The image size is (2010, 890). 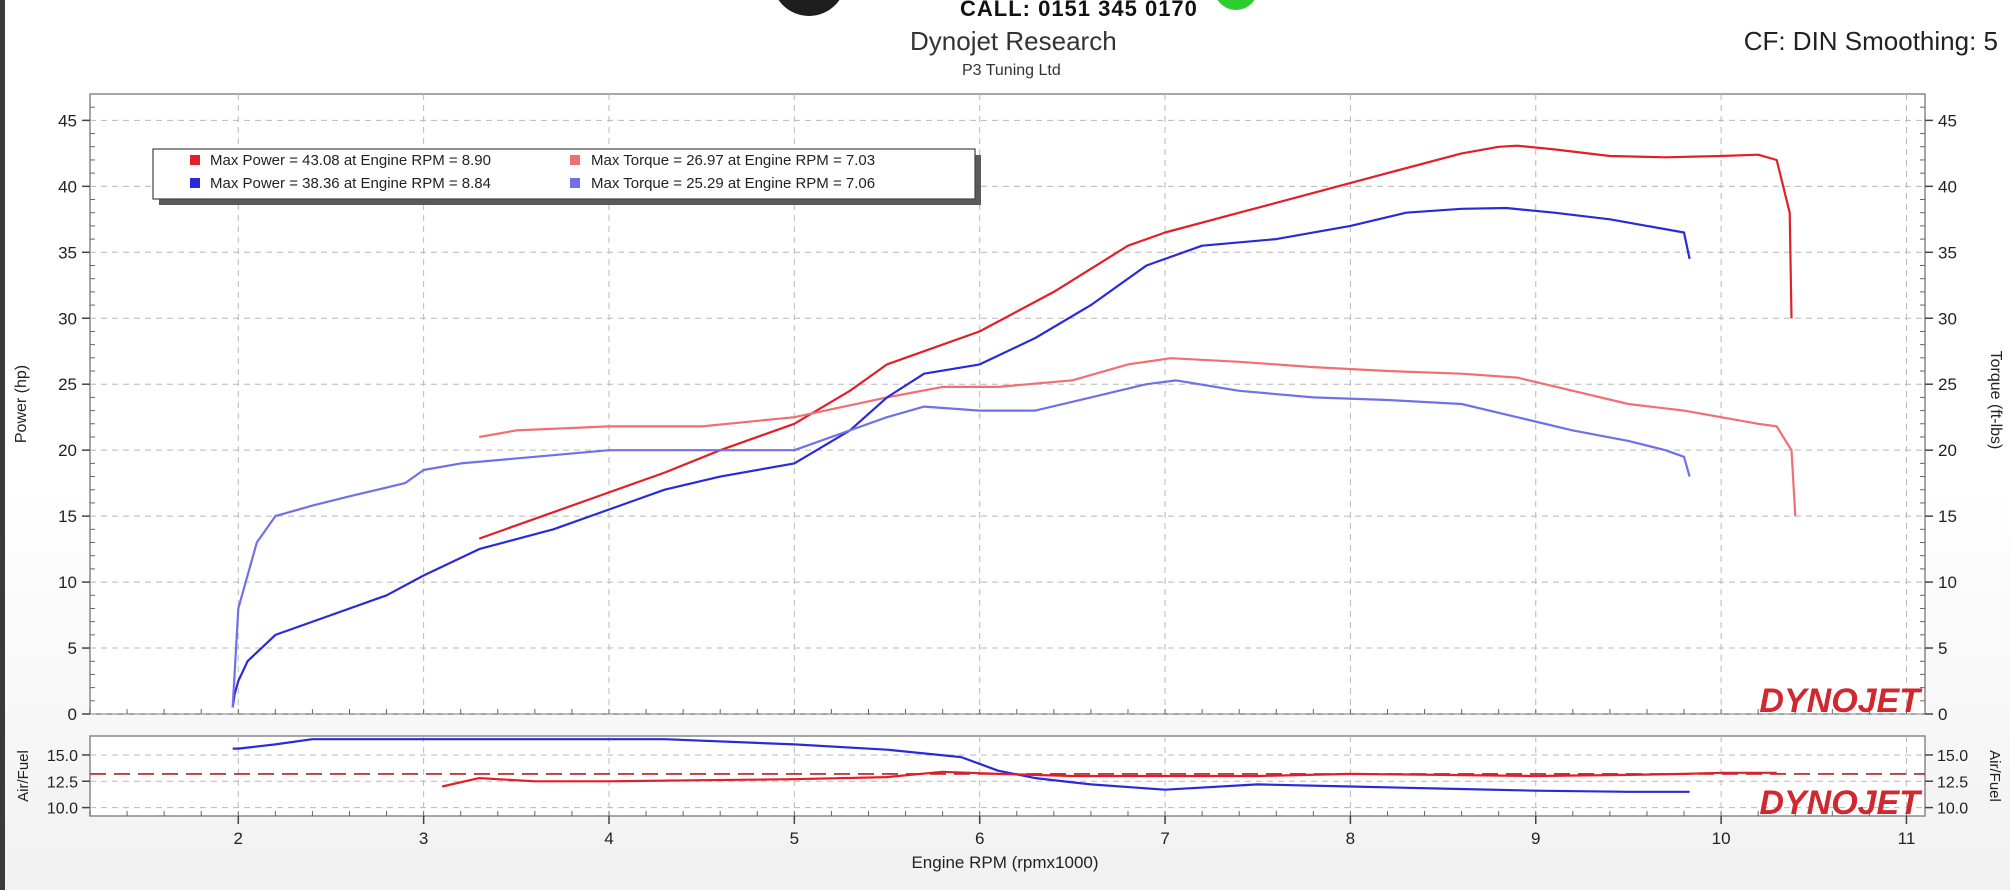 What do you see at coordinates (1841, 803) in the screenshot?
I see `afr-dynojet-logo: DYNOJET` at bounding box center [1841, 803].